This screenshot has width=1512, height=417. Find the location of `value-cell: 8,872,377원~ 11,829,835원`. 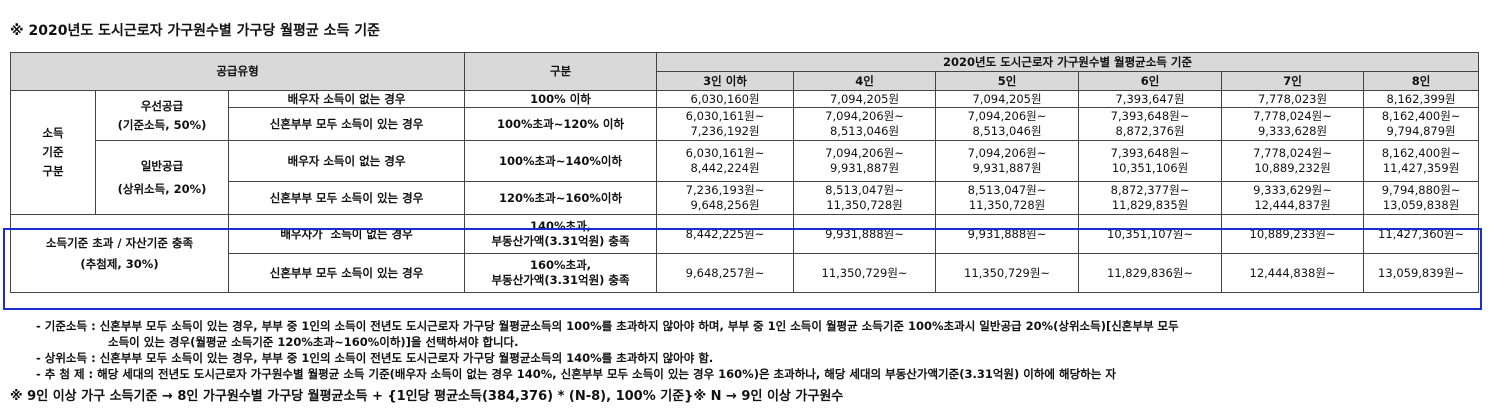

value-cell: 8,872,377원~ 11,829,835원 is located at coordinates (1150, 198).